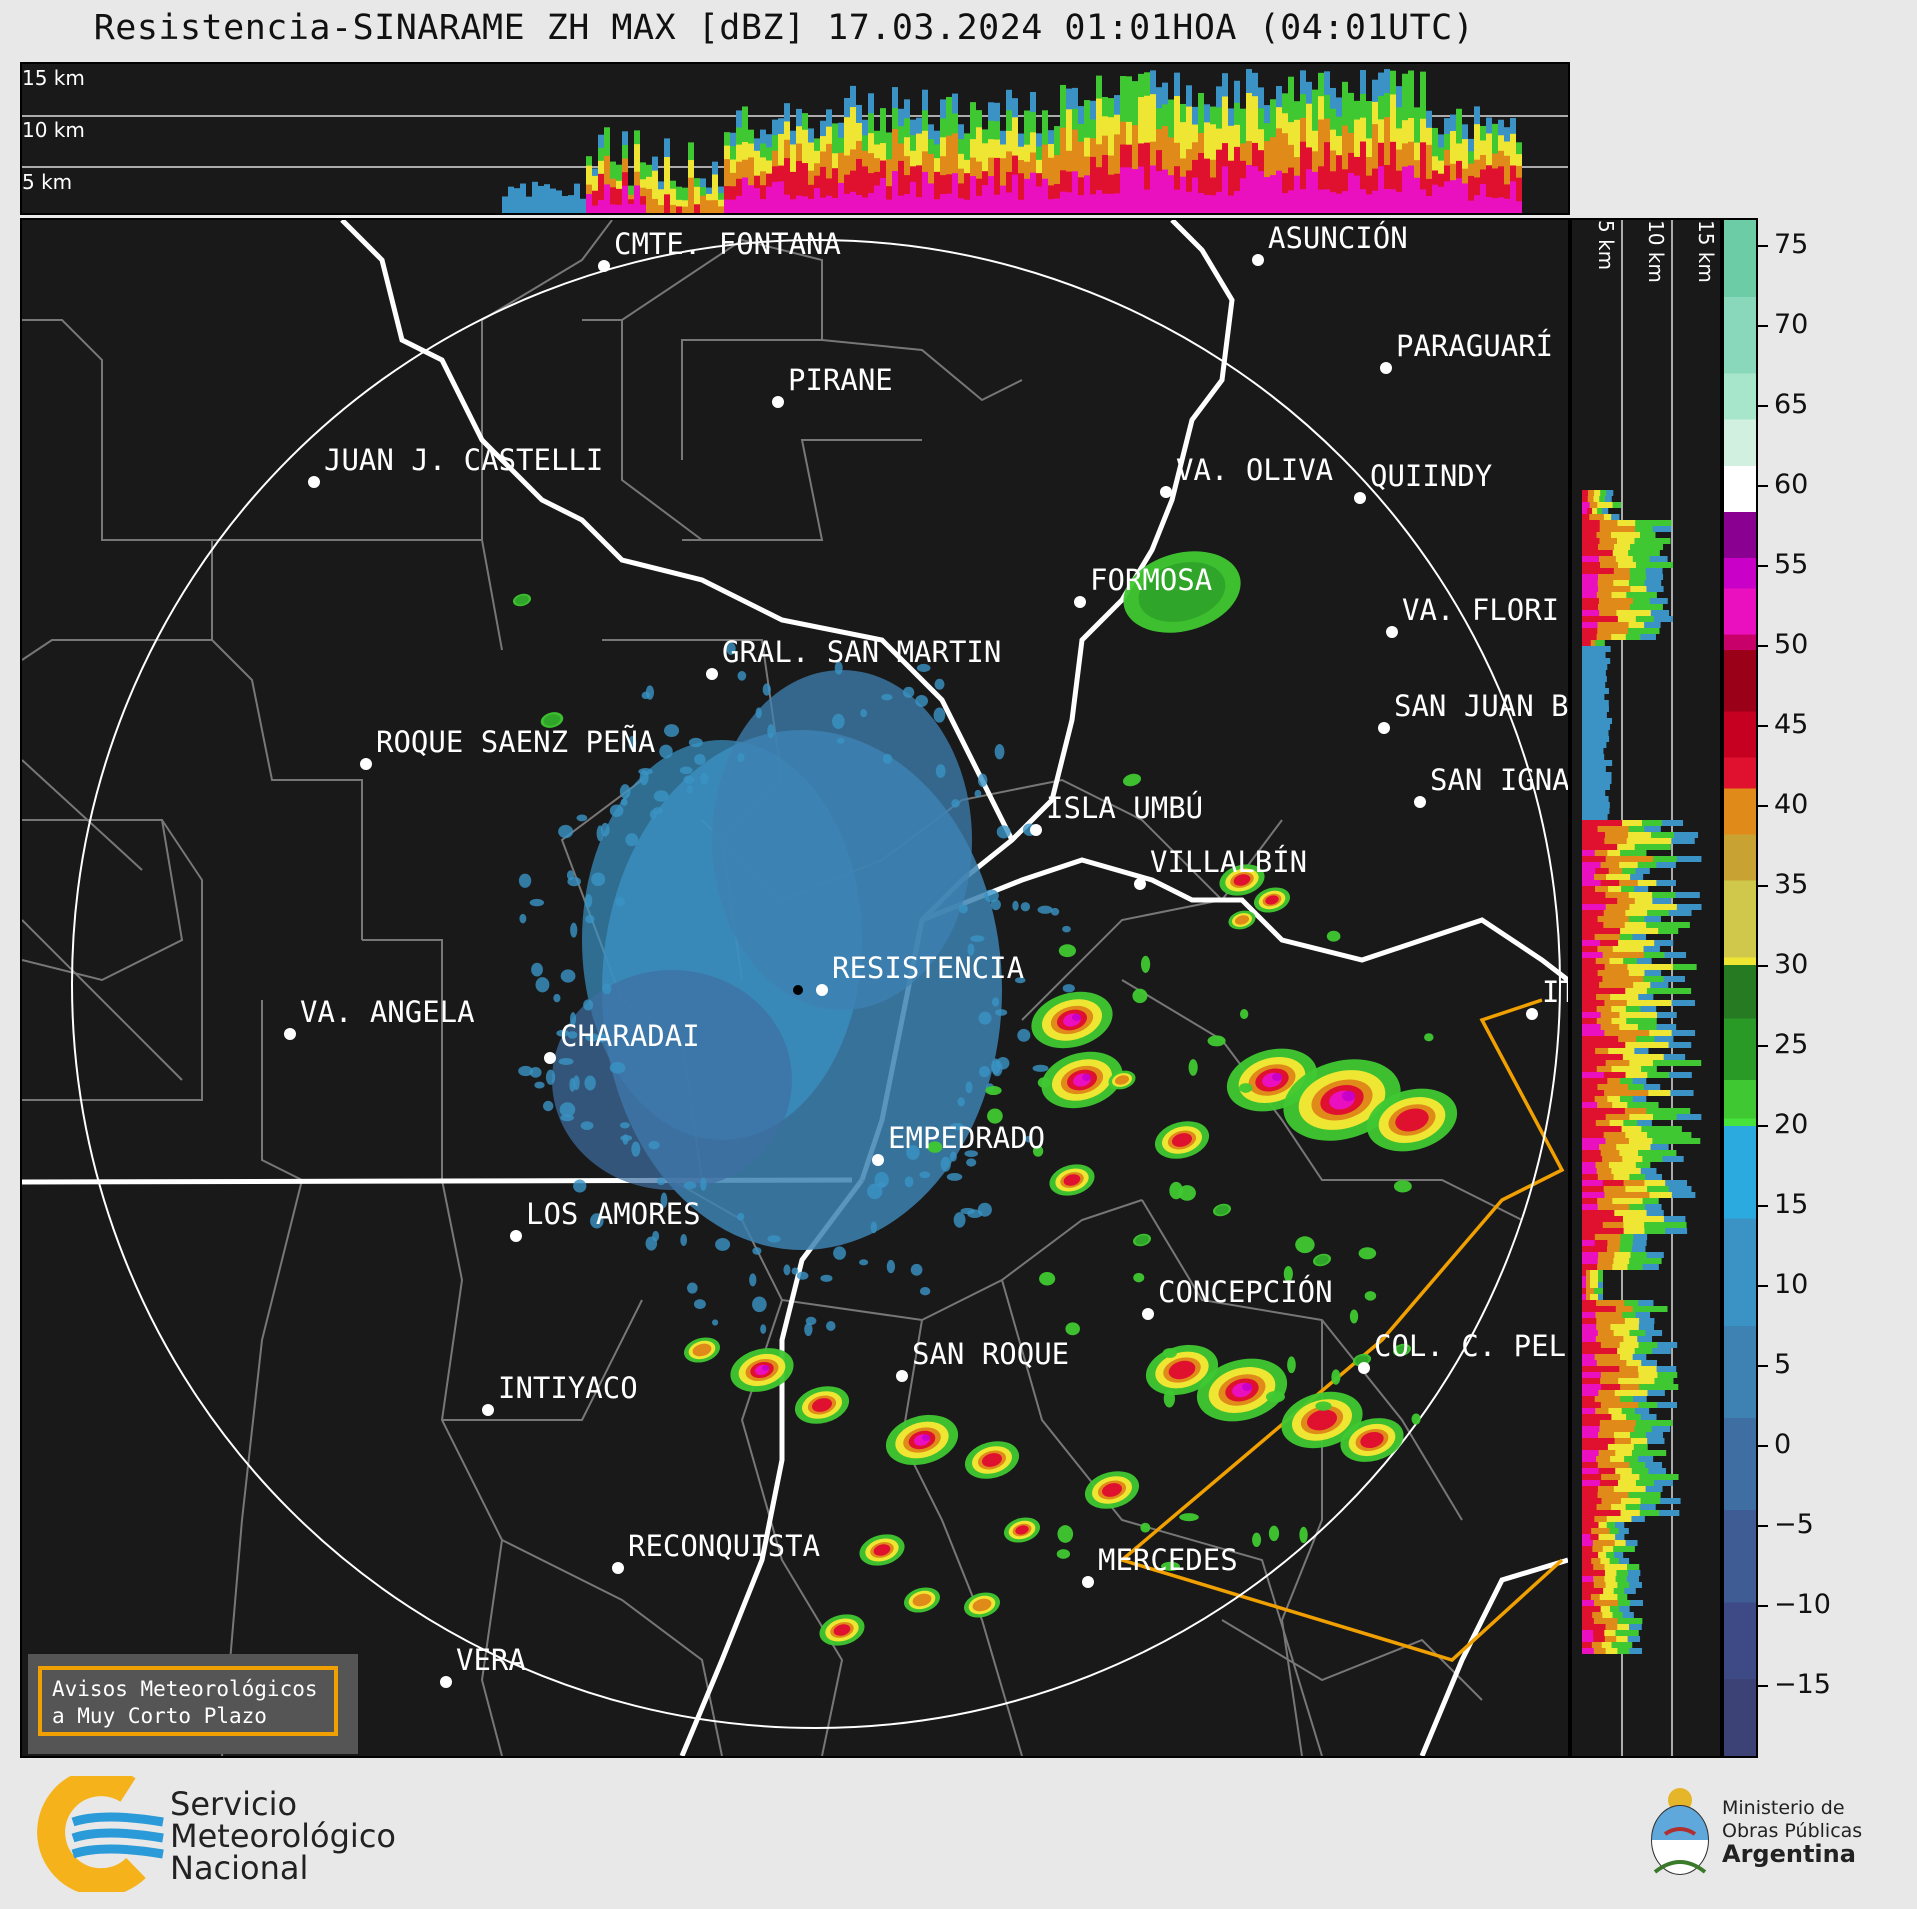 This screenshot has height=1909, width=1917. I want to click on top-profile-echoes, so click(1012, 141).